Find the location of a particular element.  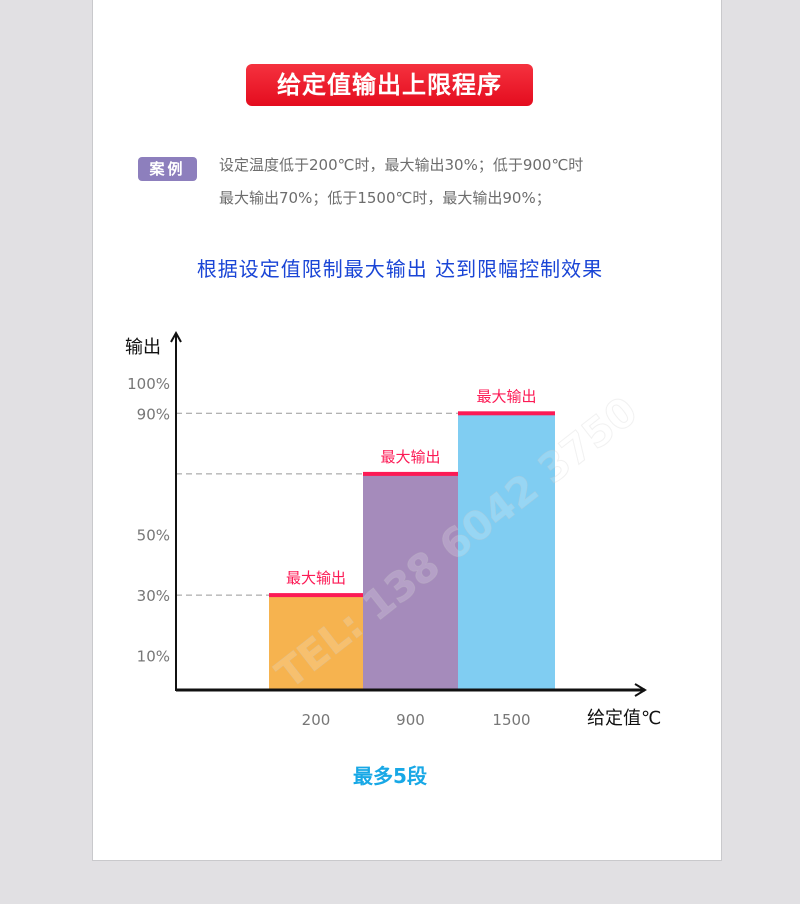

subtitle: 根据设定值限制最大输出 达到限幅控制效果 is located at coordinates (400, 269).